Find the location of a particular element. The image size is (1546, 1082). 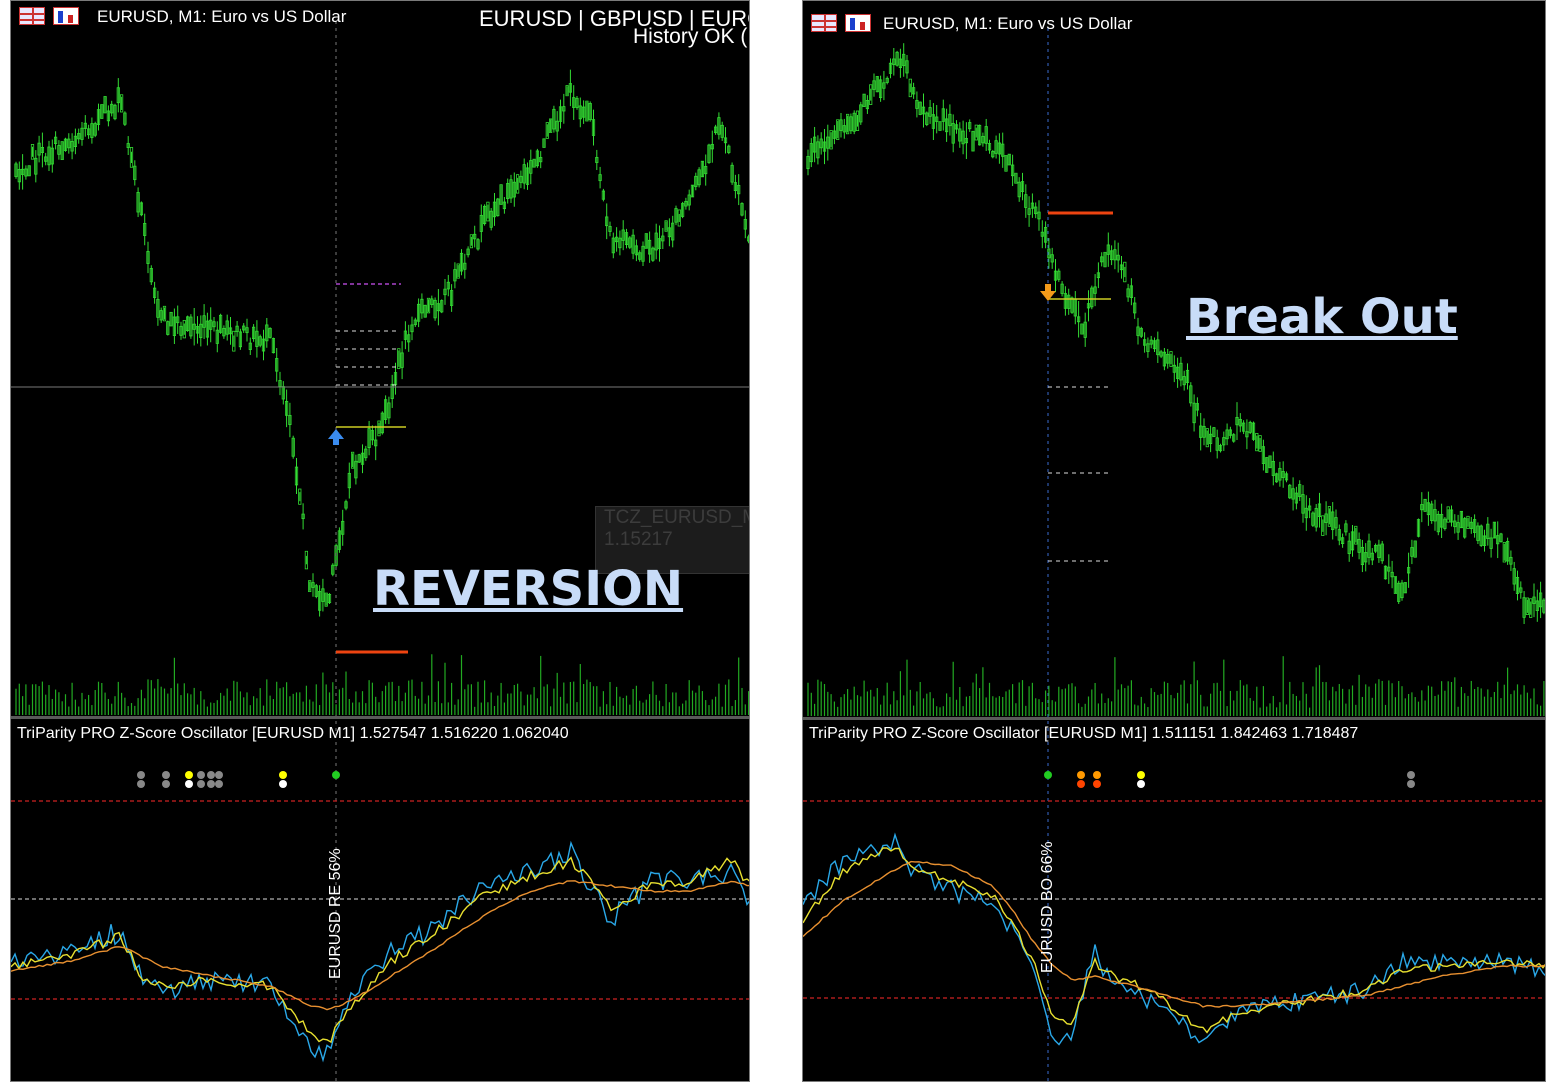

slow-line is located at coordinates (1174, 934).